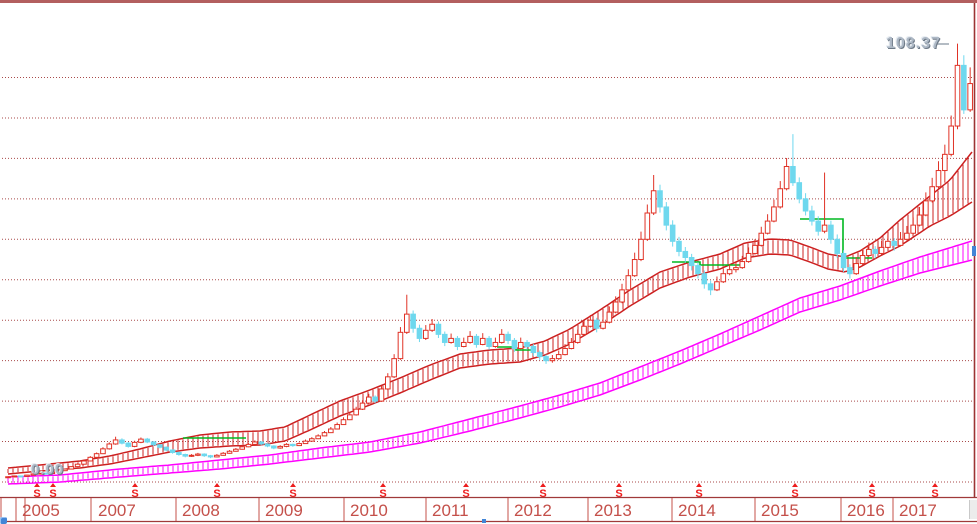  I want to click on x-axis-year-label: 2010, so click(369, 510).